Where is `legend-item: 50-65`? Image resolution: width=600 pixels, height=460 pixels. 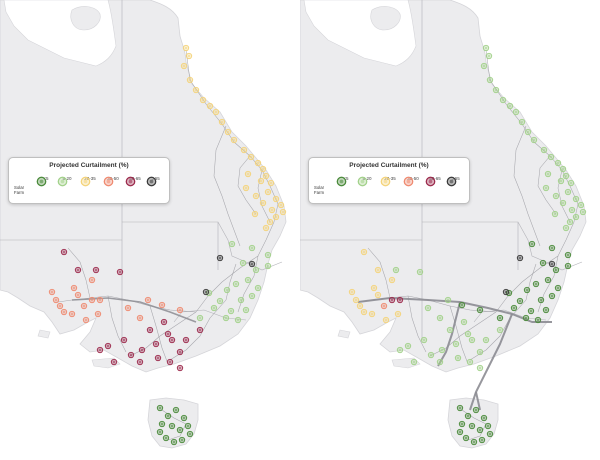
legend-item: 50-65 is located at coordinates (435, 181).